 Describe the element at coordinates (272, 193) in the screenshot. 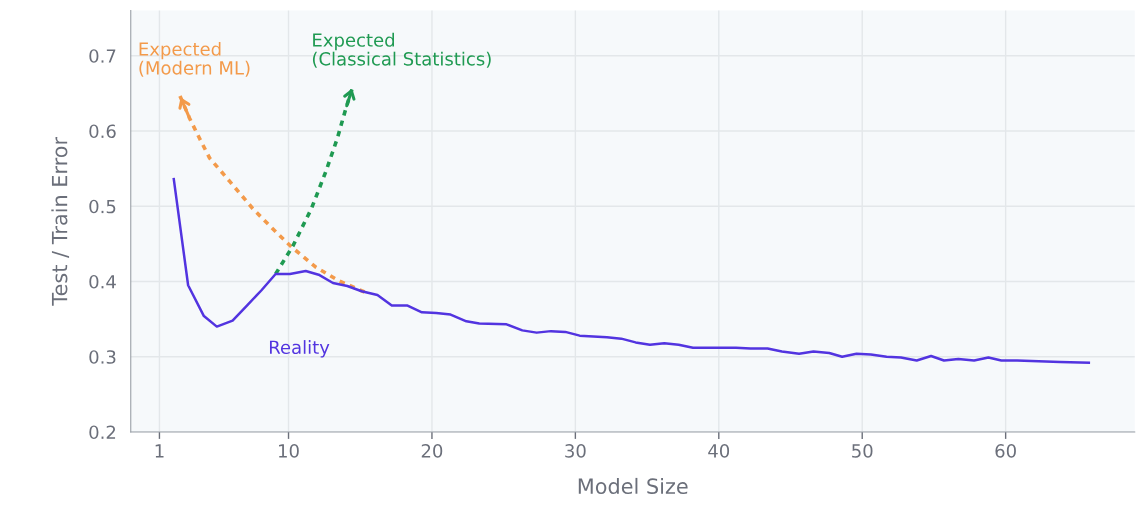

I see `line-series` at that location.